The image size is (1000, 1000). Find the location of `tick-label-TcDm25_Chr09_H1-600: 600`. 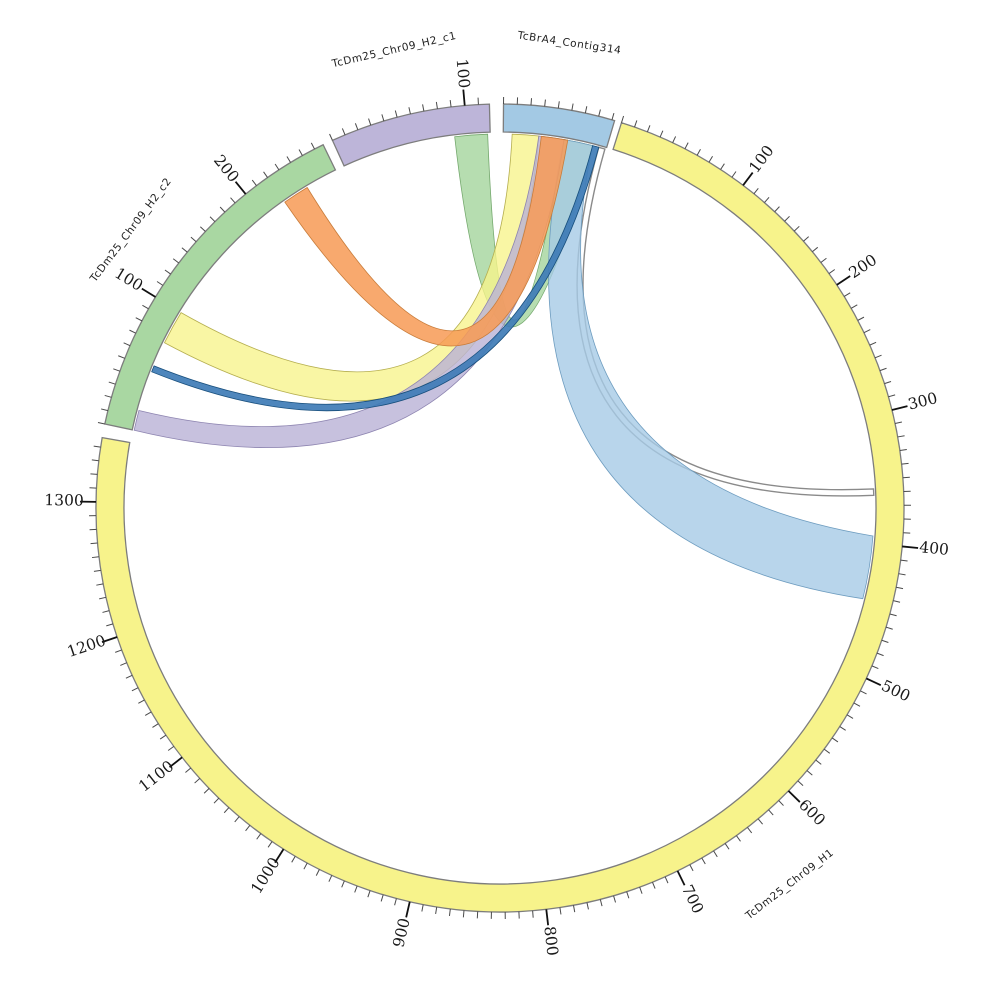

tick-label-TcDm25_Chr09_H1-600: 600 is located at coordinates (812, 813).